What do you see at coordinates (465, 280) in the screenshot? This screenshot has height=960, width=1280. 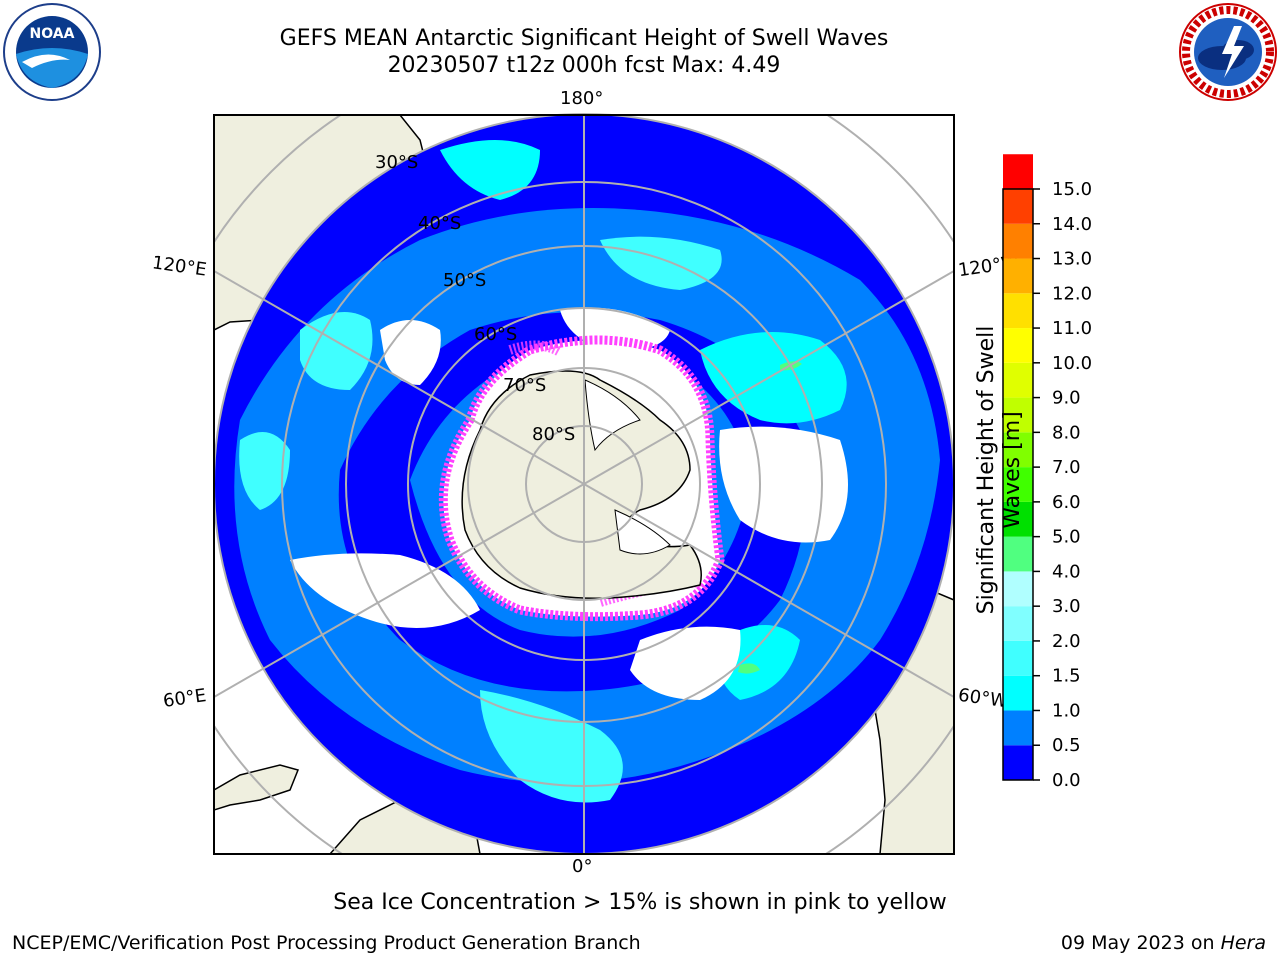 I see `lat-label-50s: 50°S` at bounding box center [465, 280].